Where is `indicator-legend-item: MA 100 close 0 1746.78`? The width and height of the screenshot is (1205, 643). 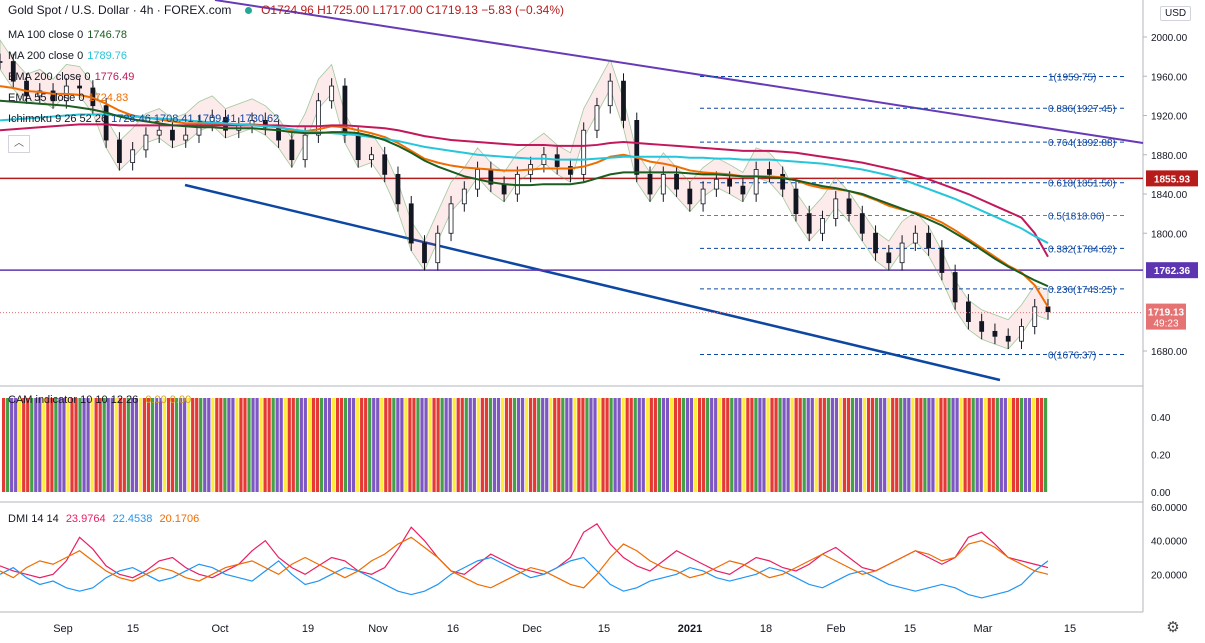 indicator-legend-item: MA 100 close 0 1746.78 is located at coordinates (67, 35).